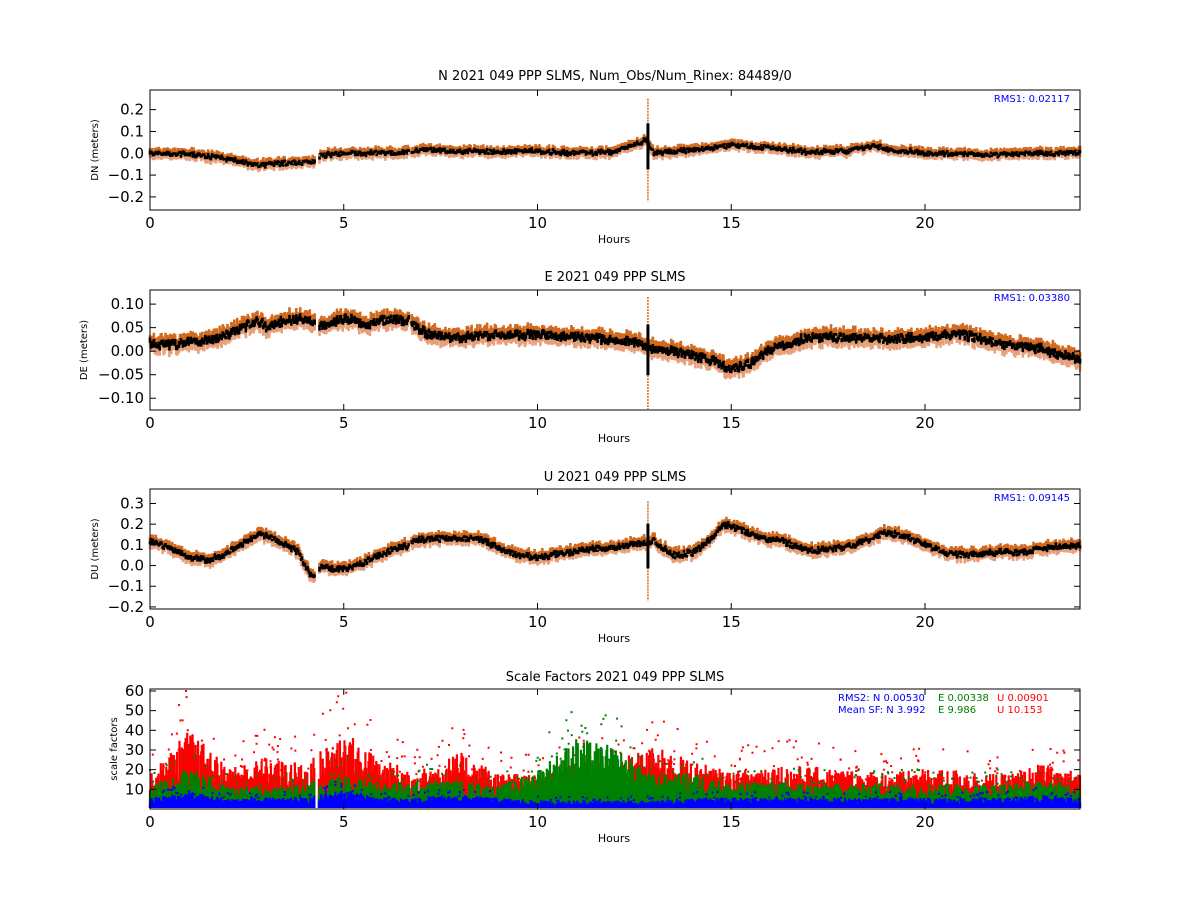  I want to click on panel-u-ylabel: DU (meters), so click(95, 548).